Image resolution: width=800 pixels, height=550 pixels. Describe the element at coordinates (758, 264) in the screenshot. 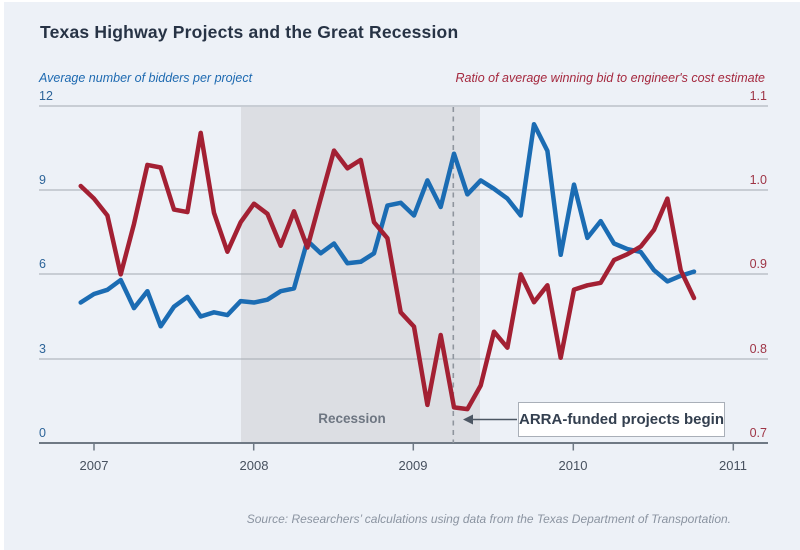

I see `right-tick-0-9: 0.9` at that location.